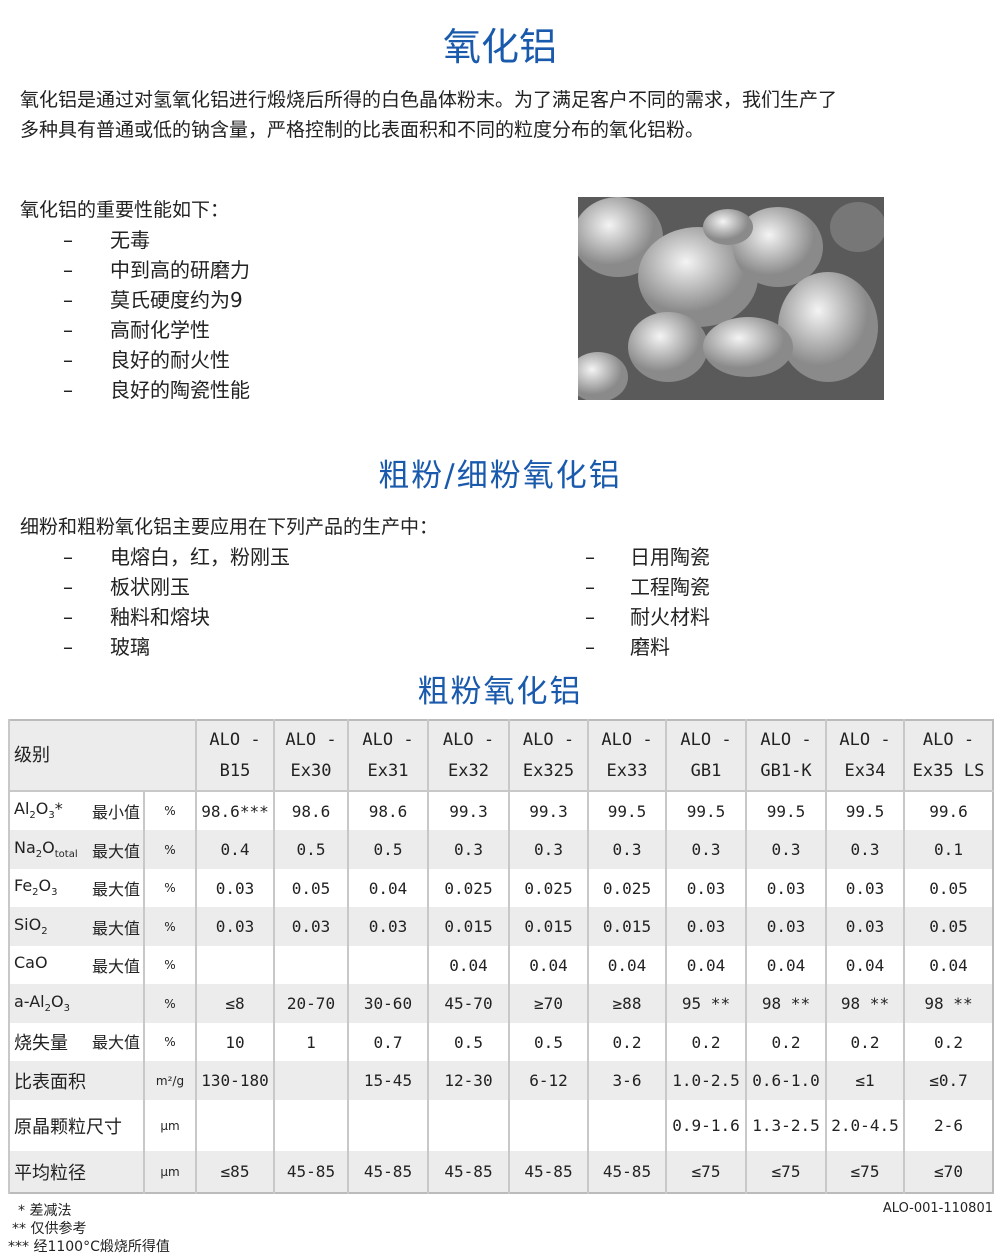  What do you see at coordinates (31, 962) in the screenshot?
I see `label-part: CaO` at bounding box center [31, 962].